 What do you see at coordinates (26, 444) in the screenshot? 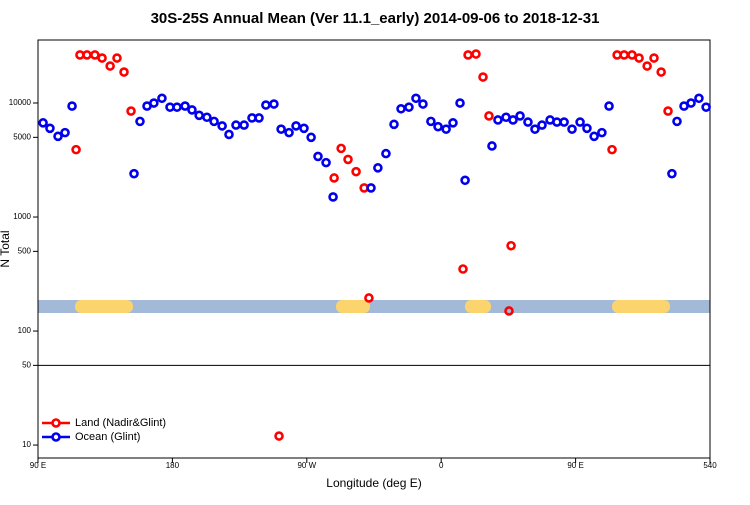
I see `y-tick-label: 10` at bounding box center [26, 444].